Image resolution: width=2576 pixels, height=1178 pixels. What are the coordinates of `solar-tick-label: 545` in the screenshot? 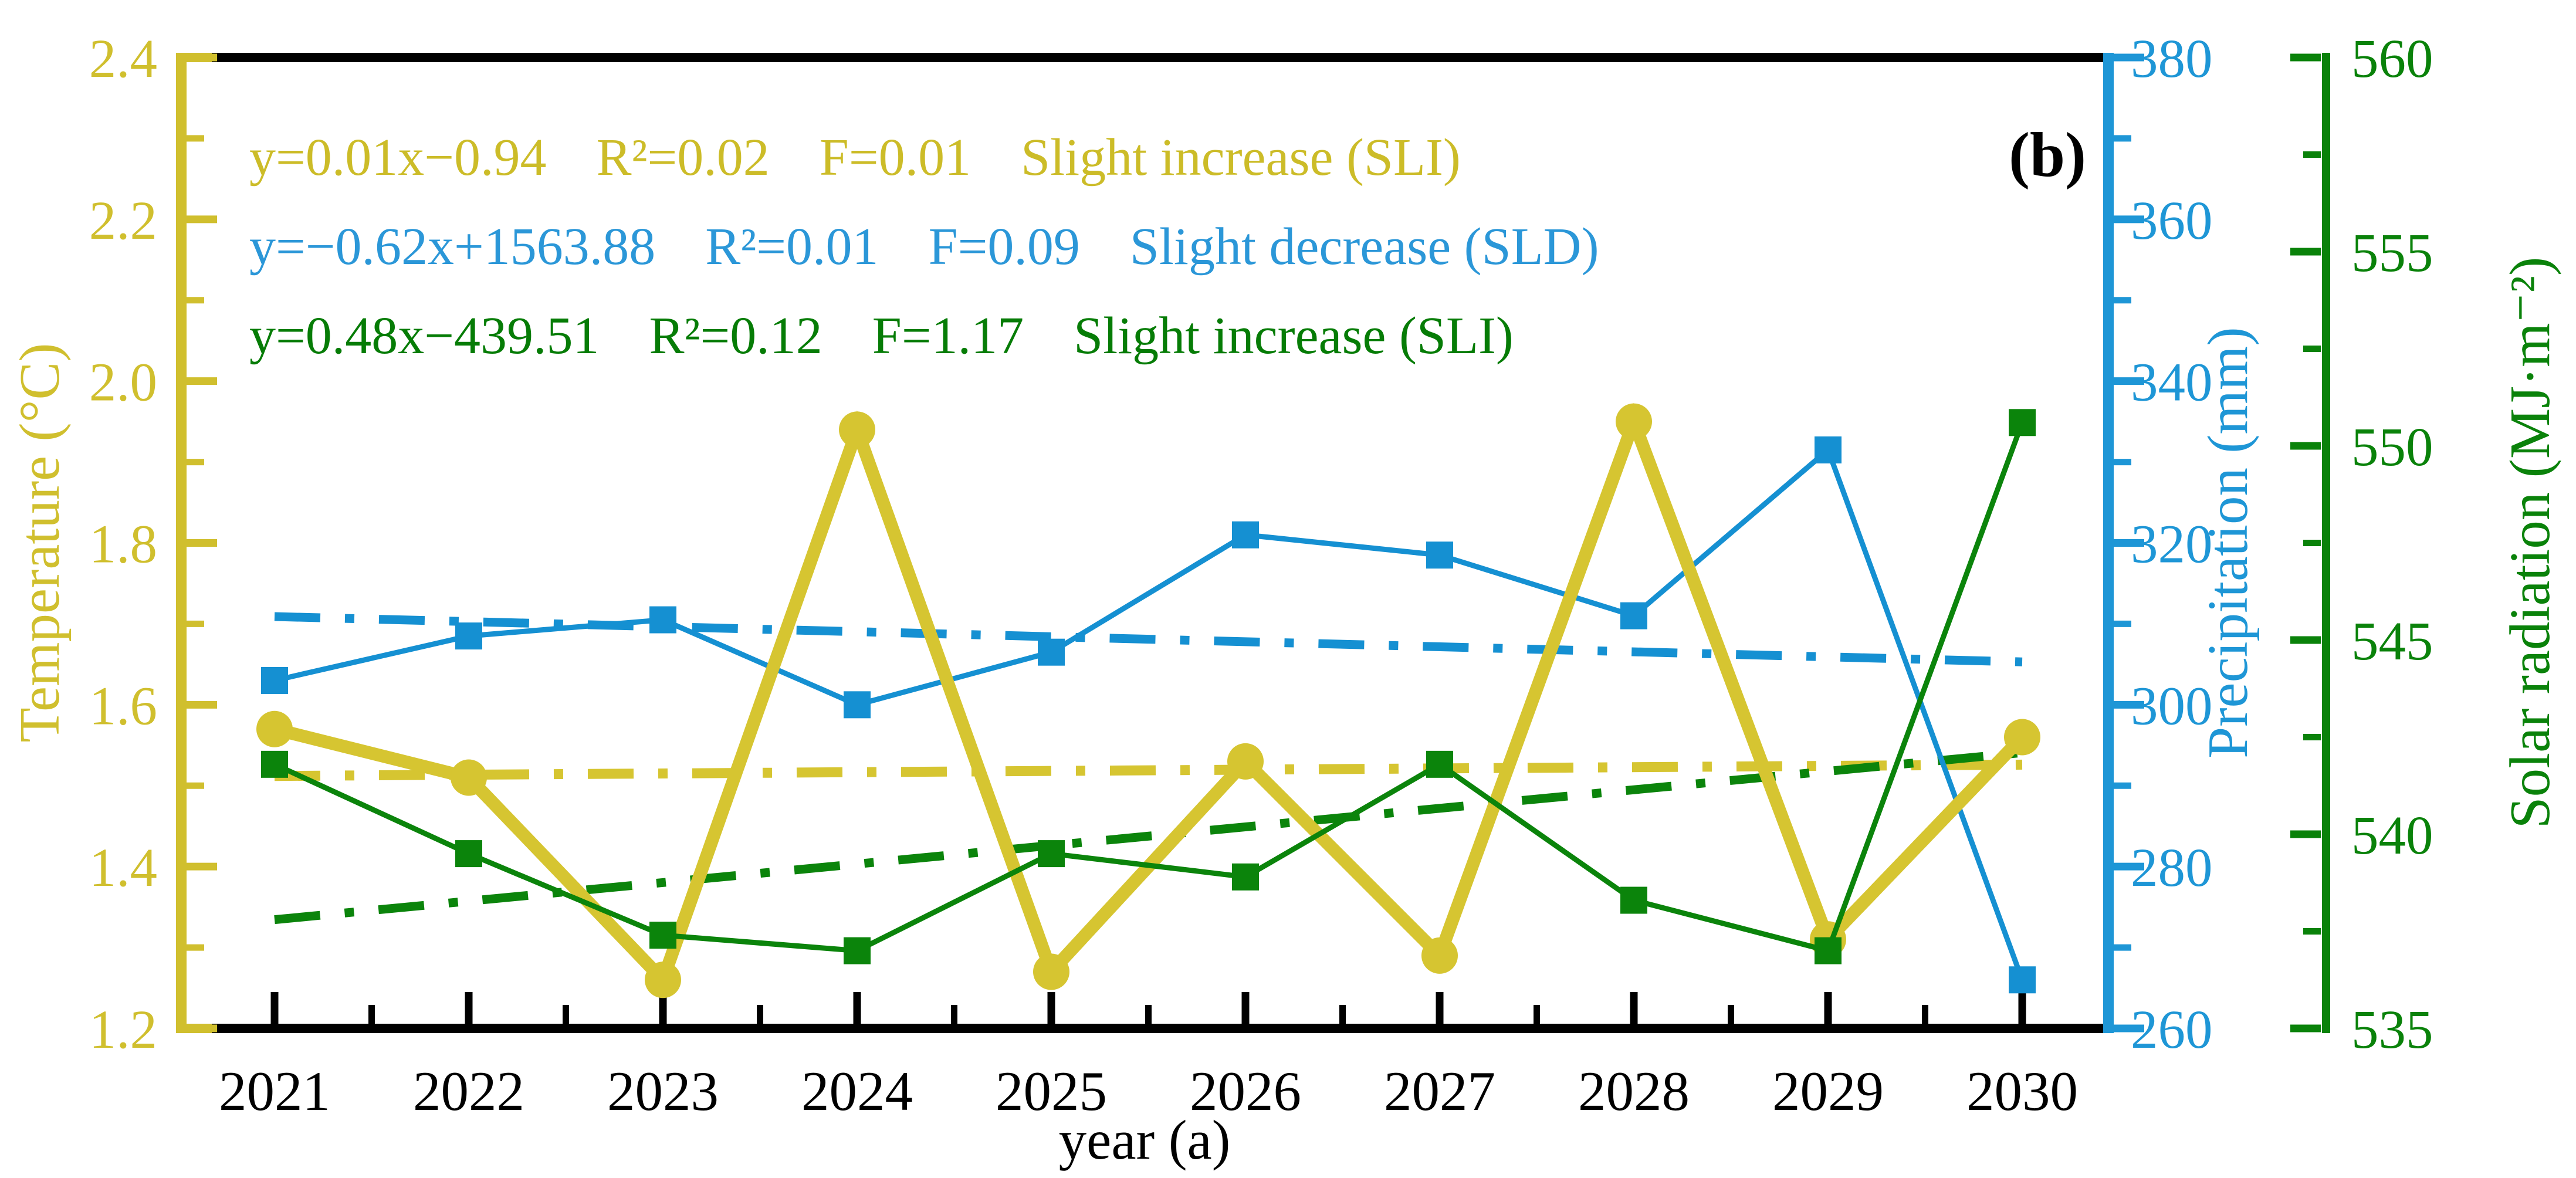 It's located at (2392, 641).